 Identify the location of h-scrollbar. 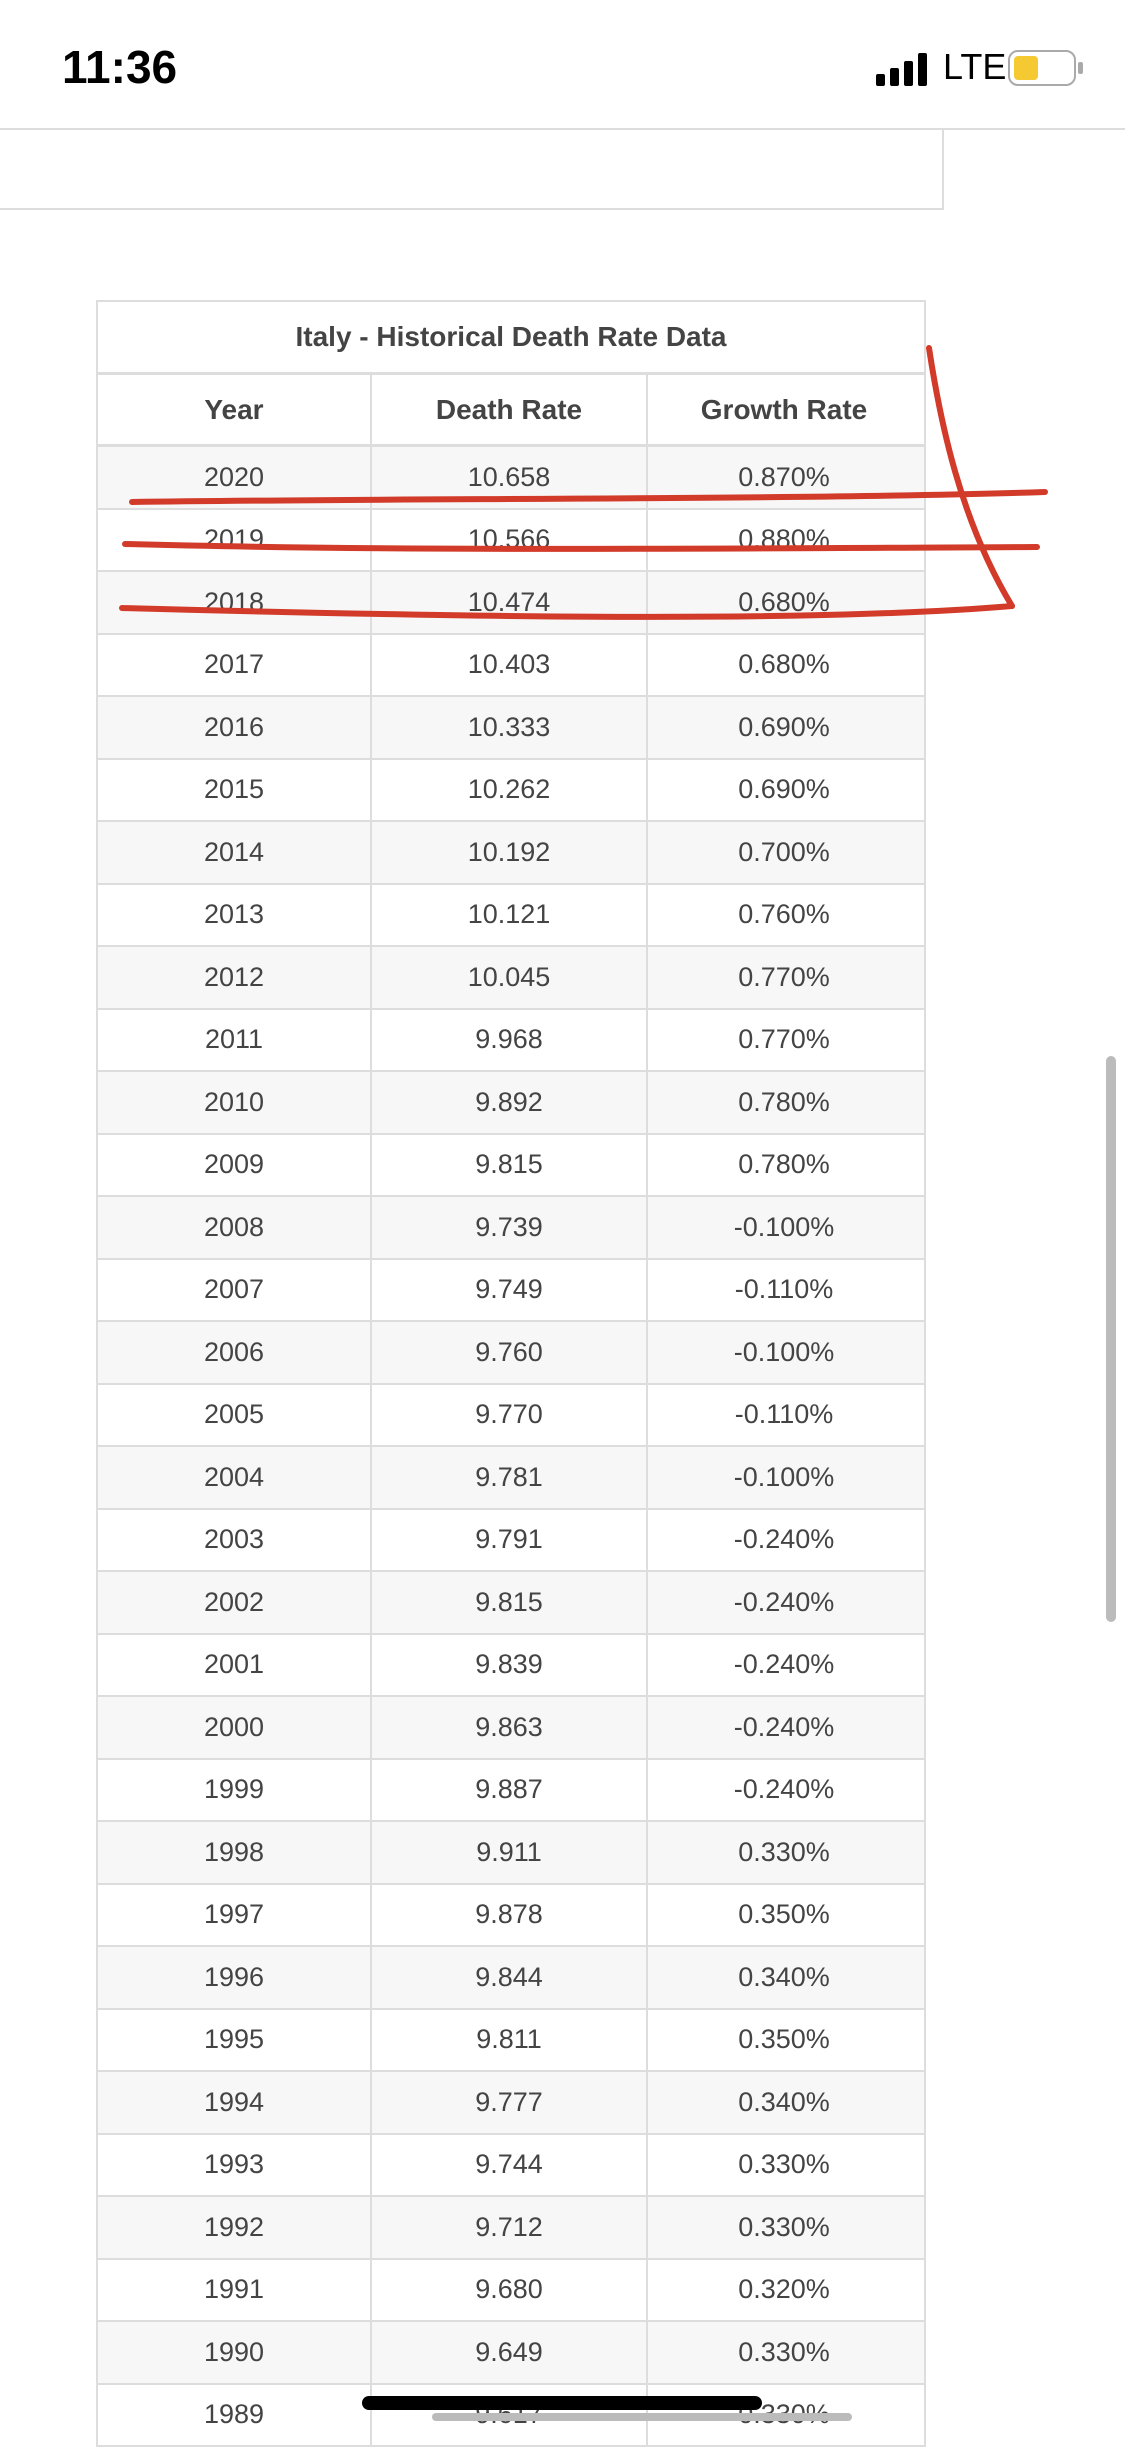
(642, 2417).